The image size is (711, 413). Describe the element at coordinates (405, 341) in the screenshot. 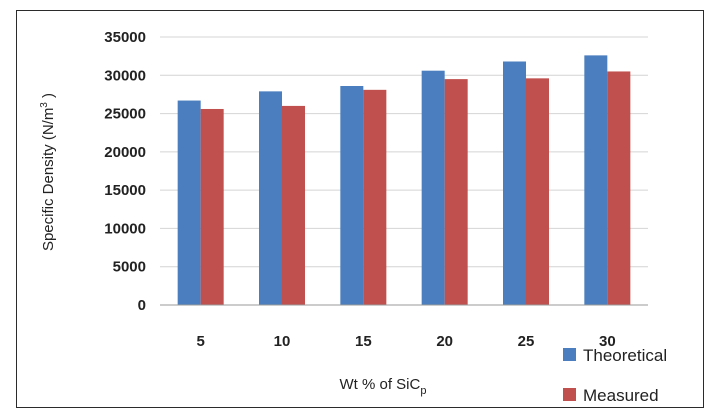

I see `x-tick-labels: 5 10 15 20 25 30` at that location.